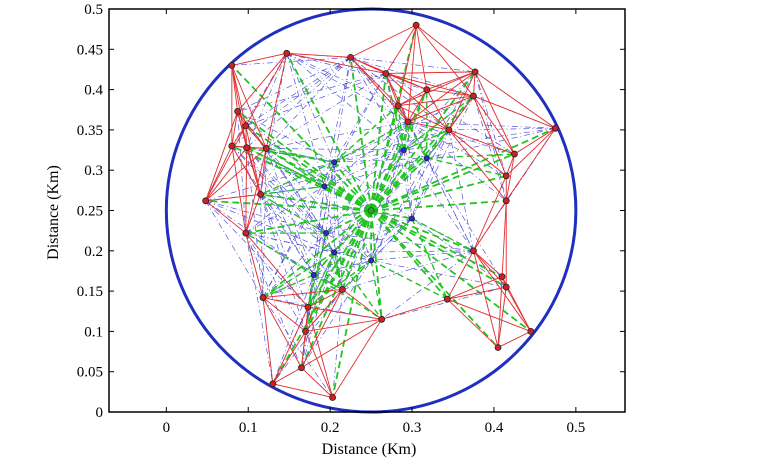 The height and width of the screenshot is (465, 781). What do you see at coordinates (330, 428) in the screenshot?
I see `x-tick-label: 0.2` at bounding box center [330, 428].